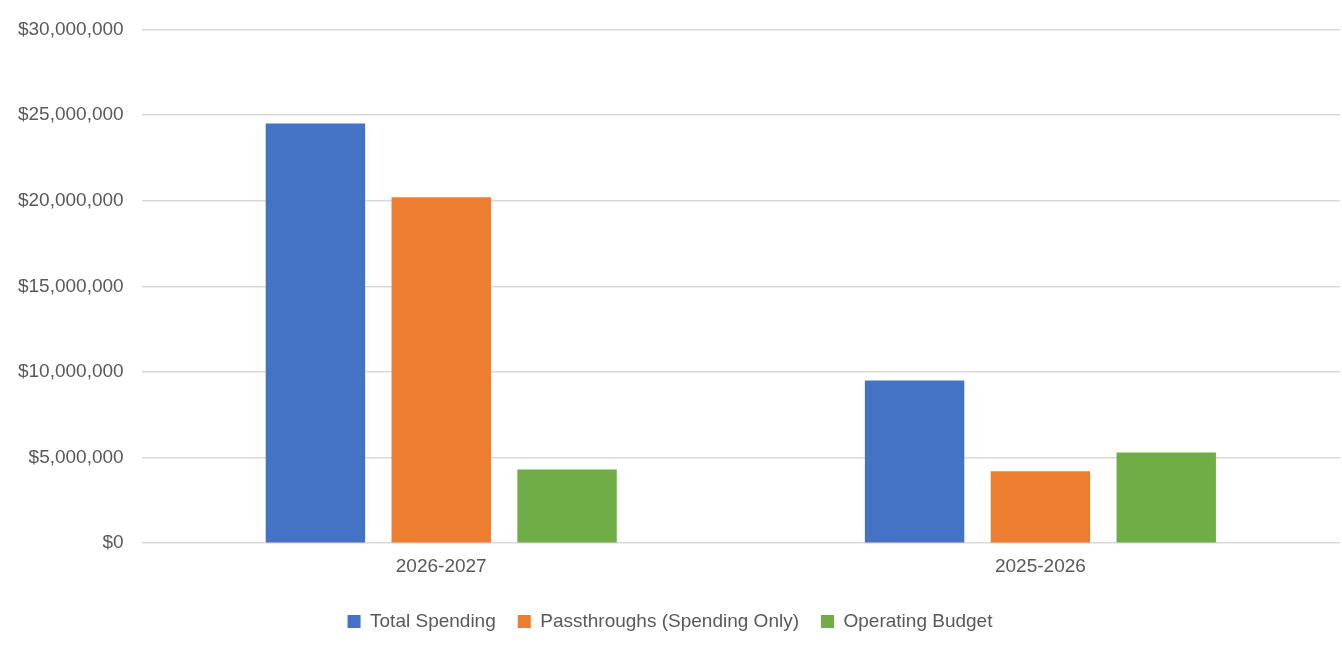  Describe the element at coordinates (433, 620) in the screenshot. I see `legend-label: Total Spending` at that location.